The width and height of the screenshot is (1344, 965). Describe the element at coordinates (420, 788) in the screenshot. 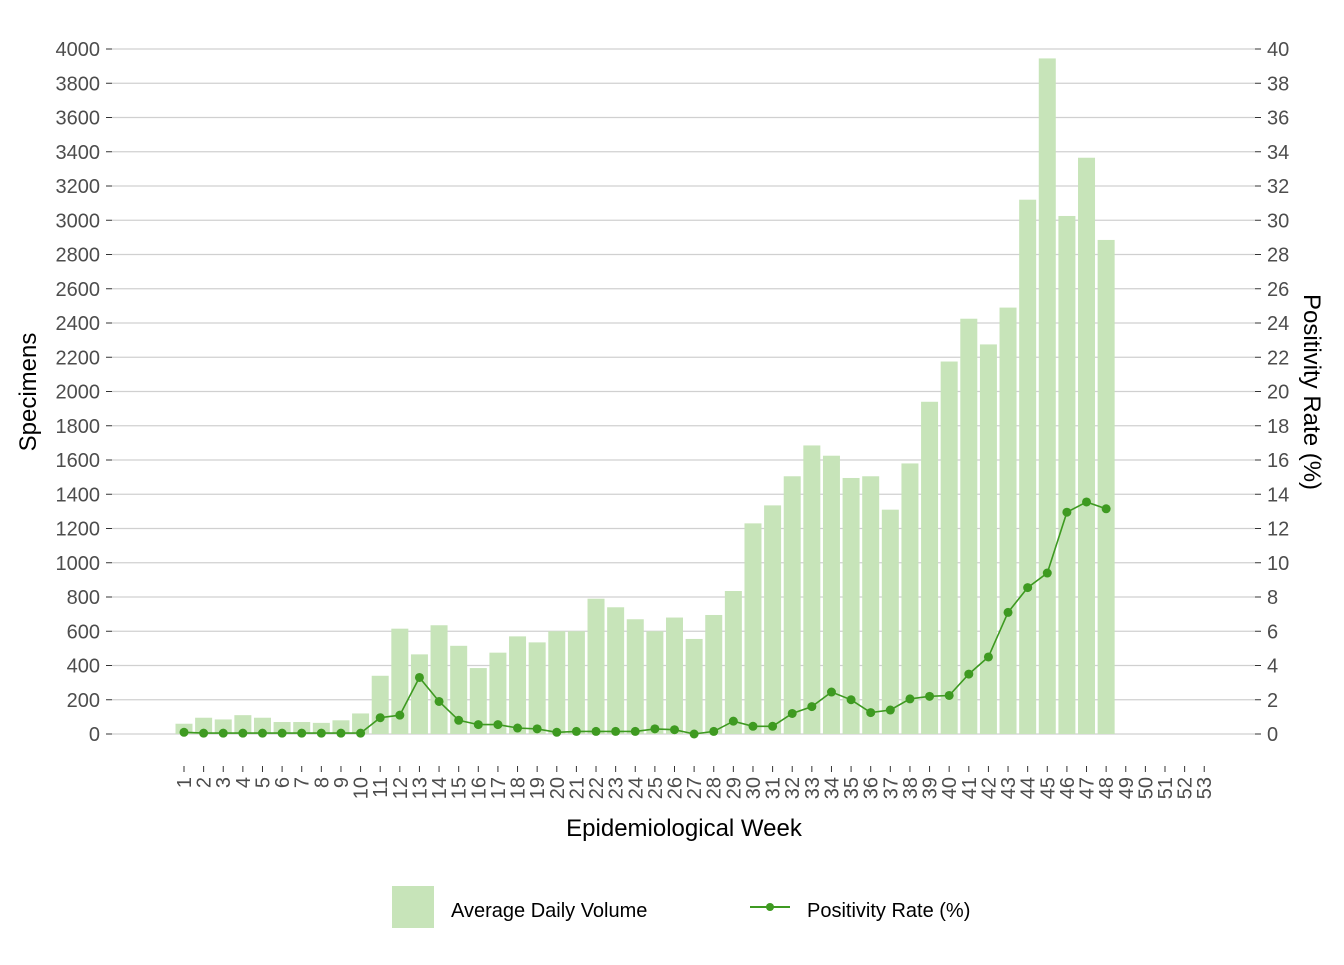

I see `x-tick-label: 13` at that location.